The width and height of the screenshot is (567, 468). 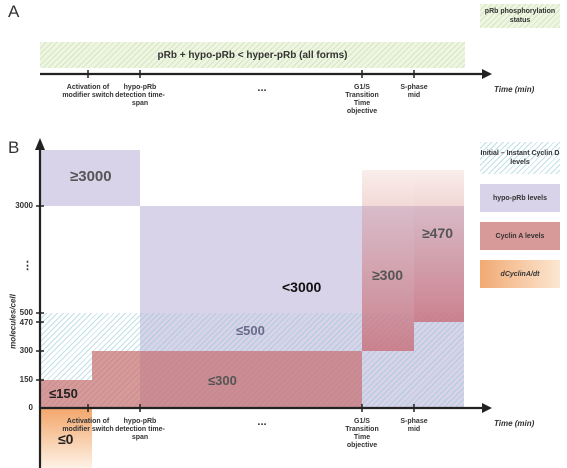 I want to click on legend-hypo-label: hypo-pRb levels, so click(x=520, y=198).